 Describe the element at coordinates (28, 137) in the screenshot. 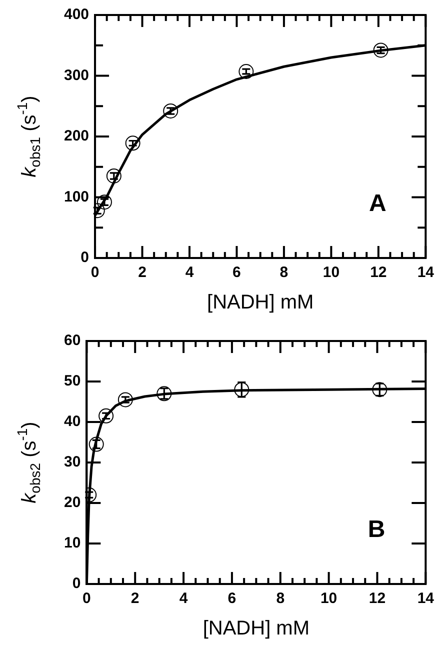

I see `y-axis-title: kobs1 (s-1)` at that location.